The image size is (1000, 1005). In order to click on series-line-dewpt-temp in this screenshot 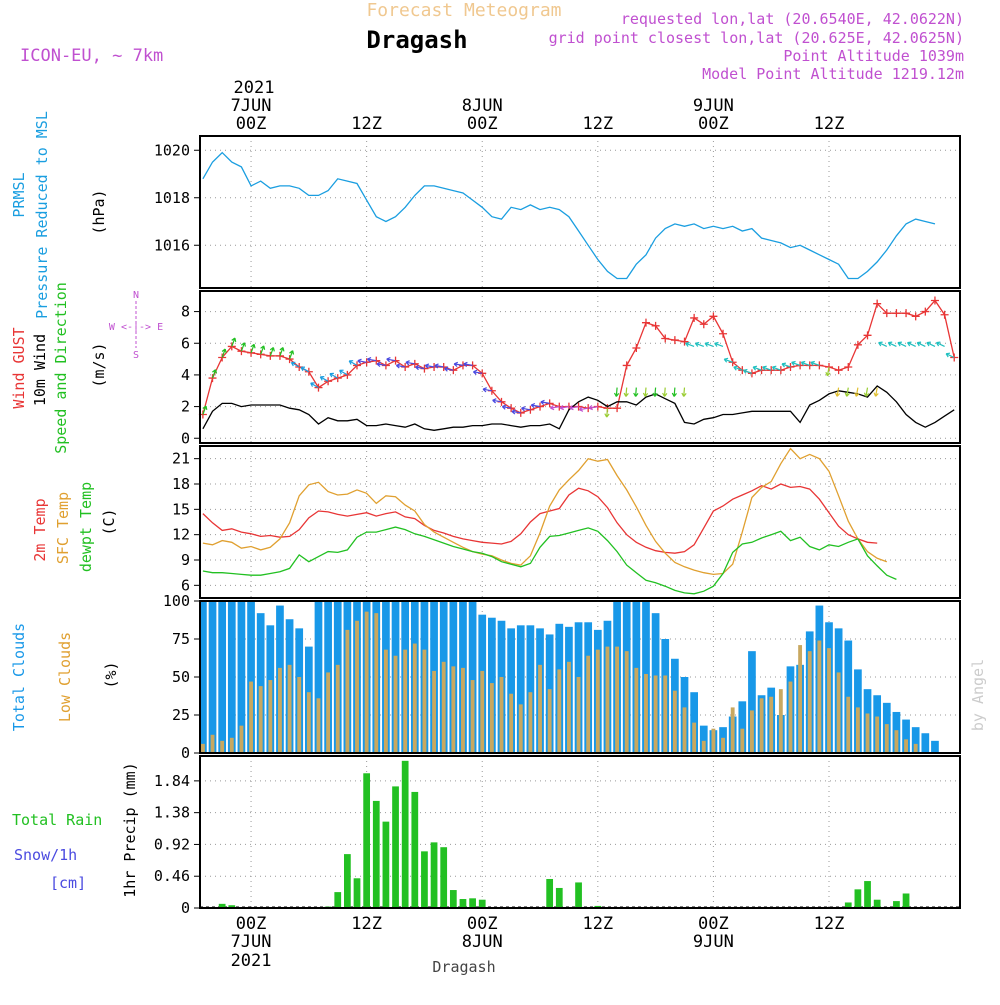, I will do `click(549, 560)`.